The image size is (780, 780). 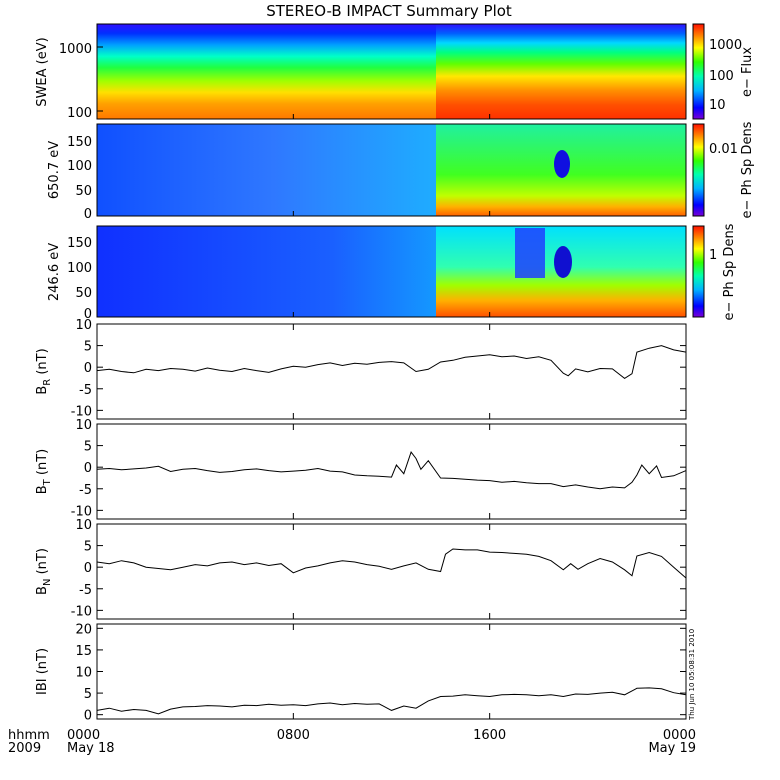 I want to click on time-axis-label-top: hhmm, so click(x=29, y=735).